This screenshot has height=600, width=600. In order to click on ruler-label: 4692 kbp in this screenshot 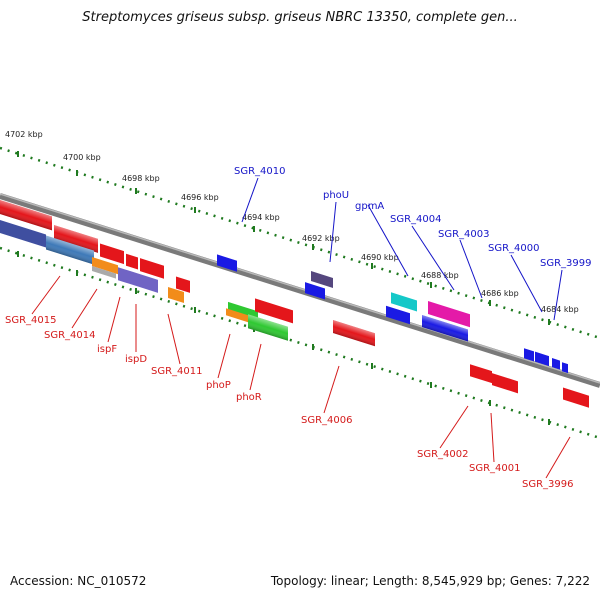, I will do `click(321, 238)`.